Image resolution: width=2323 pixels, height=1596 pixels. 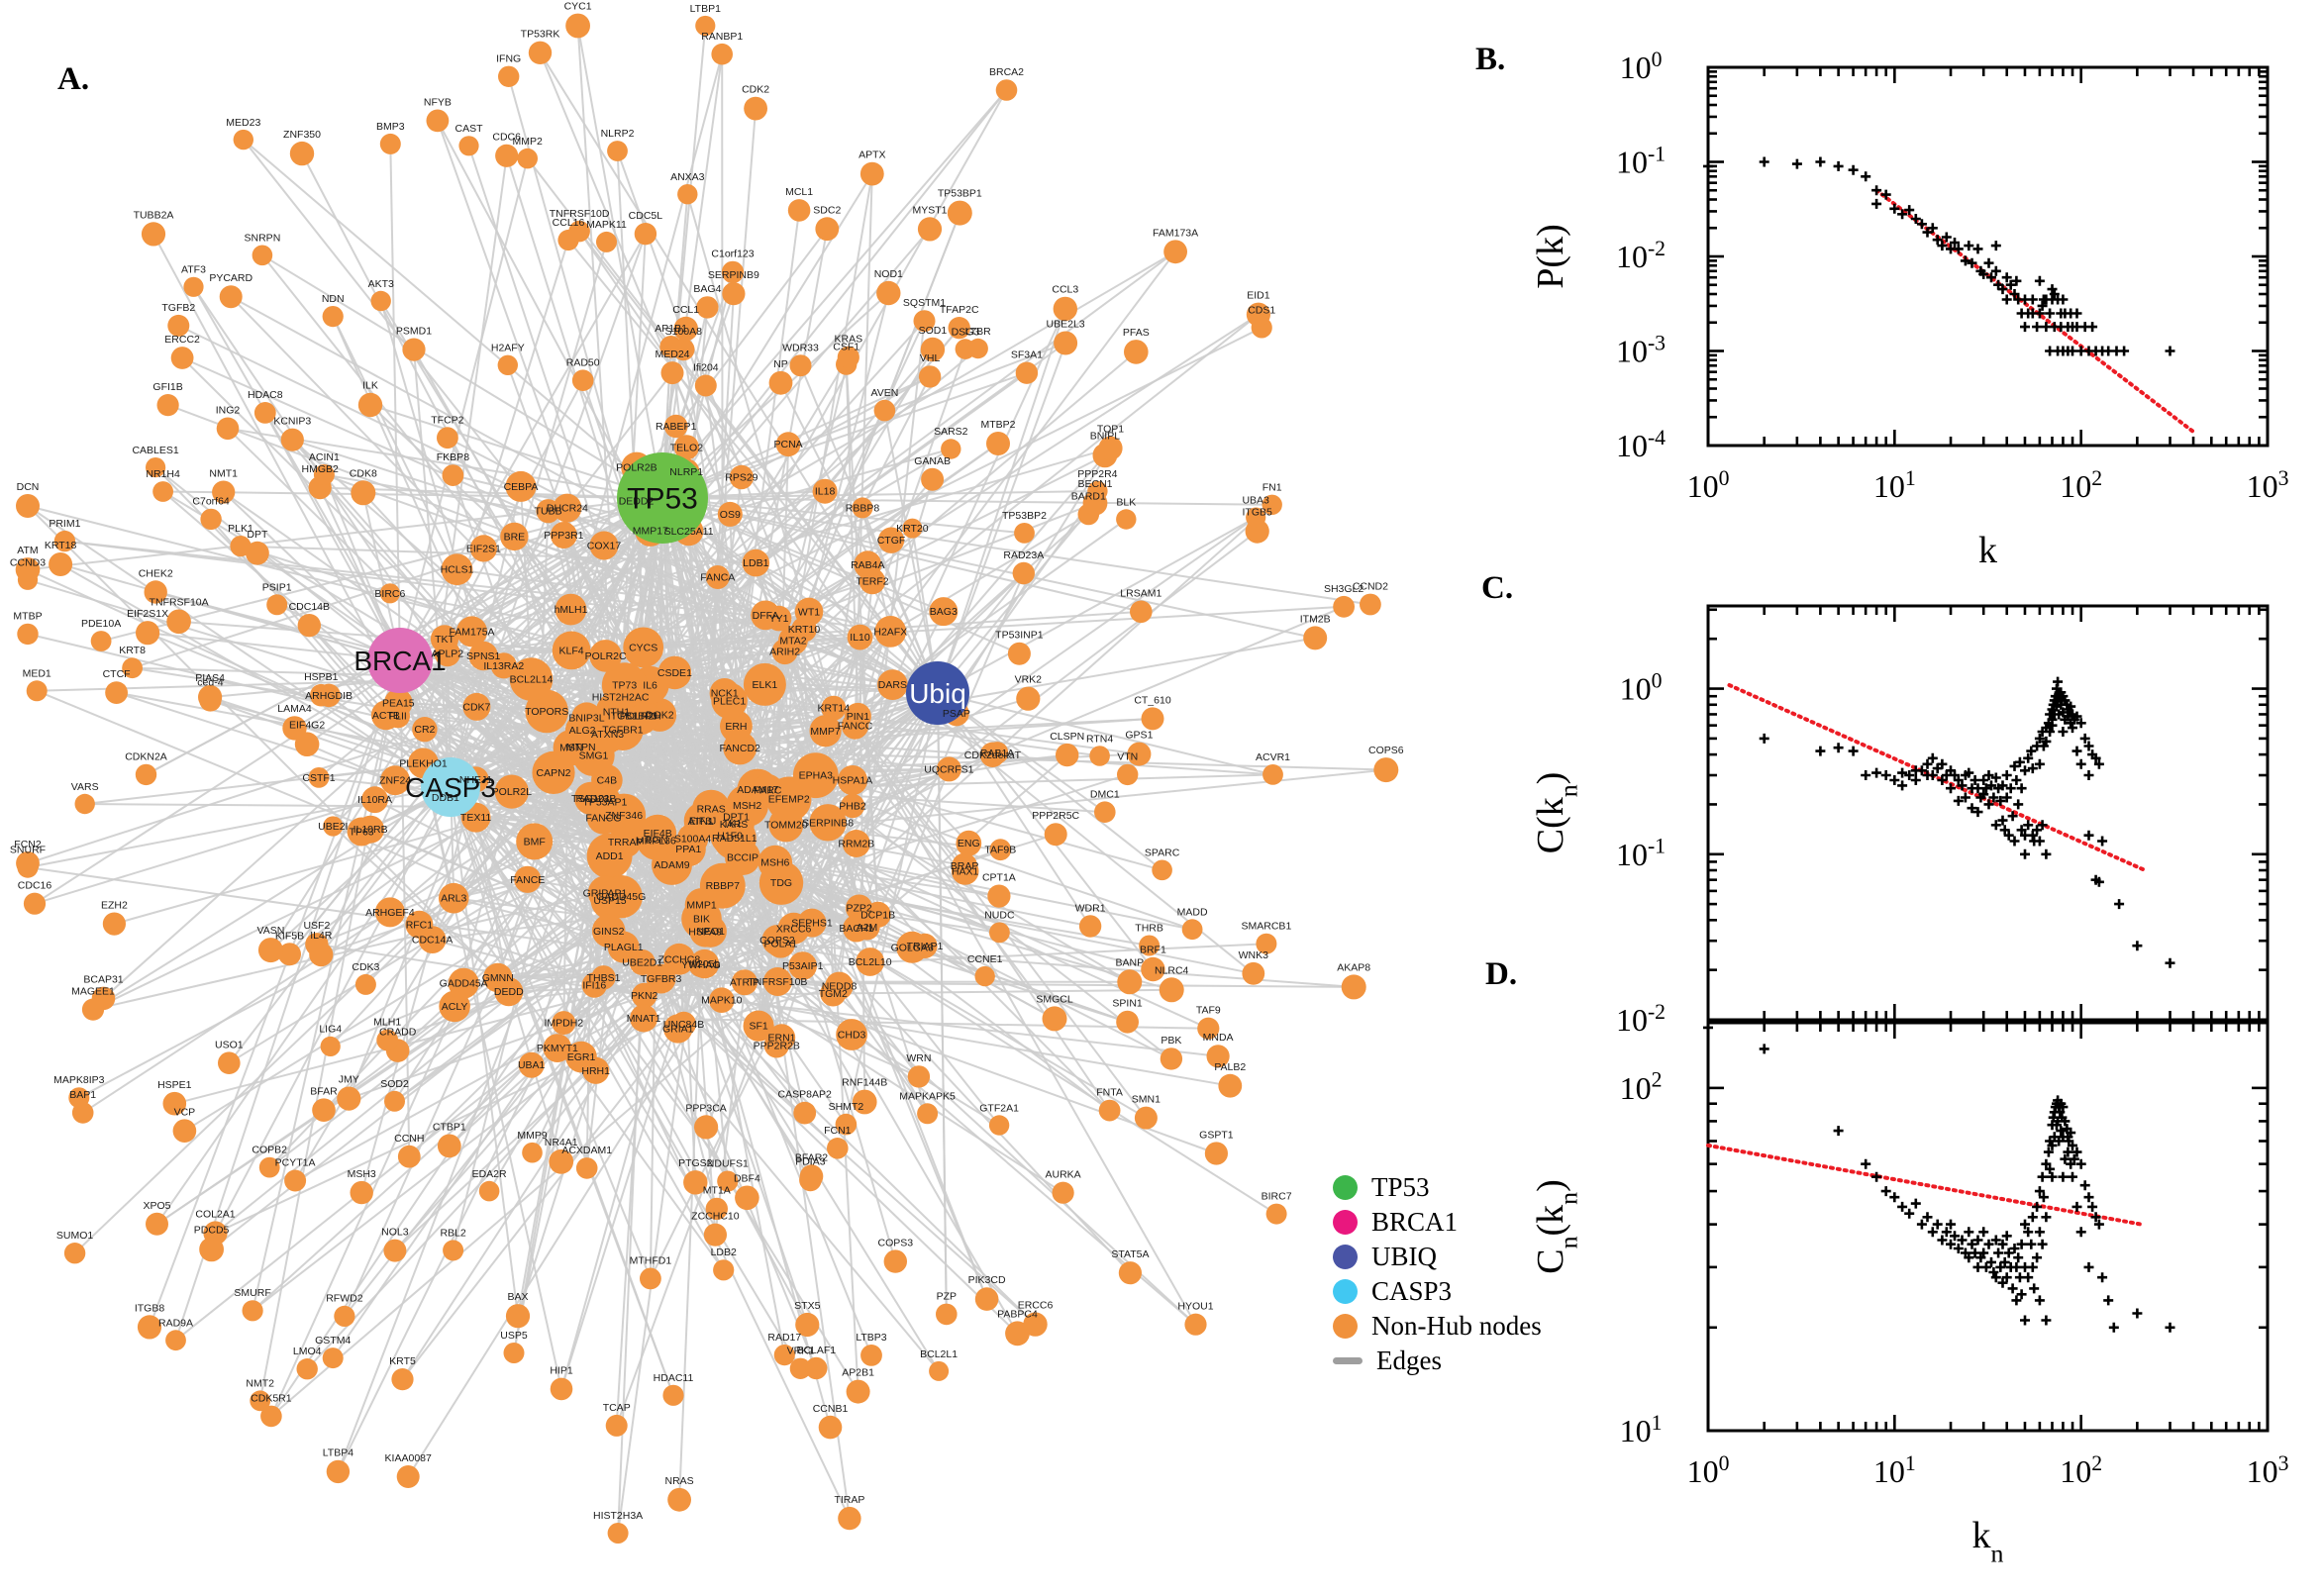 I want to click on node-label: CTGF, so click(x=891, y=541).